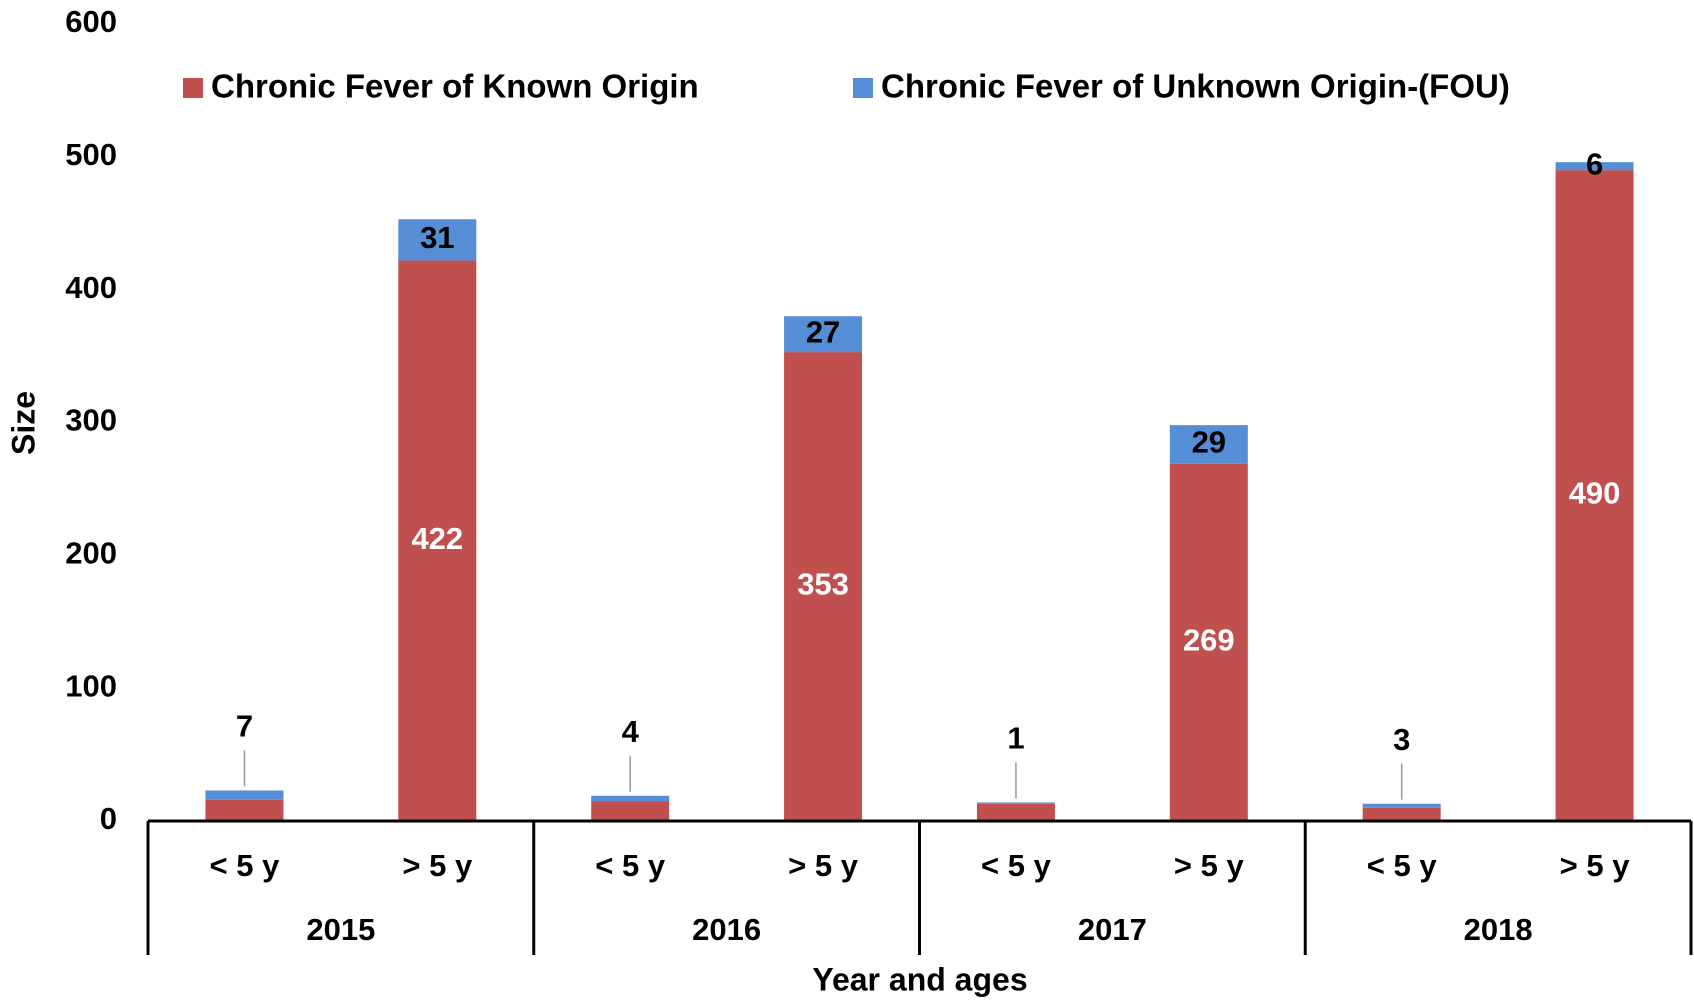 This screenshot has width=1694, height=1003. What do you see at coordinates (91, 420) in the screenshot?
I see `y-tick-label: 300` at bounding box center [91, 420].